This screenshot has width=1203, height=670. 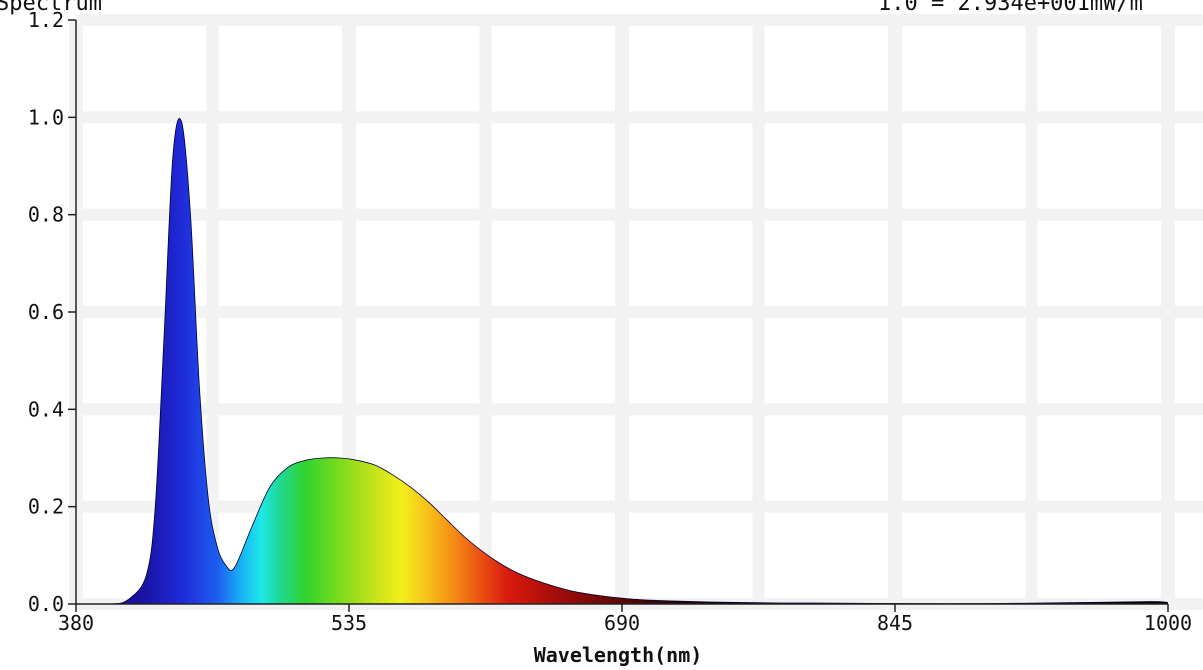 I want to click on x-axis-label: Wavelength(nm), so click(x=618, y=655).